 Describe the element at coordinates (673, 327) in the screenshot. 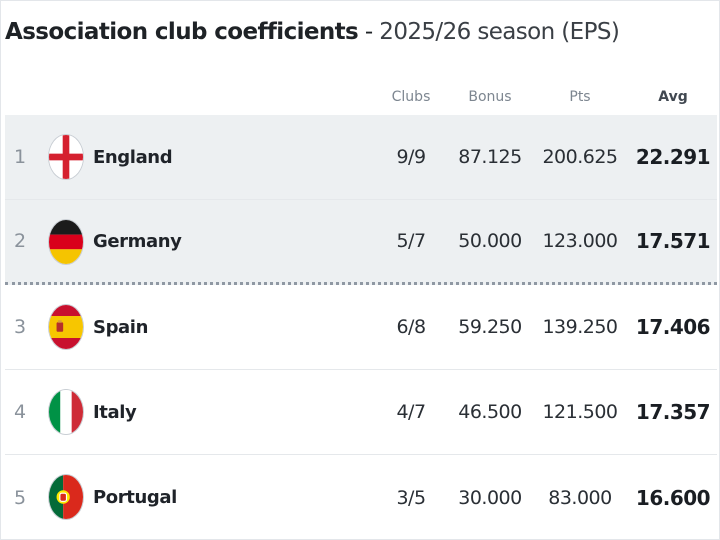

I see `avg-value: 17.406` at that location.